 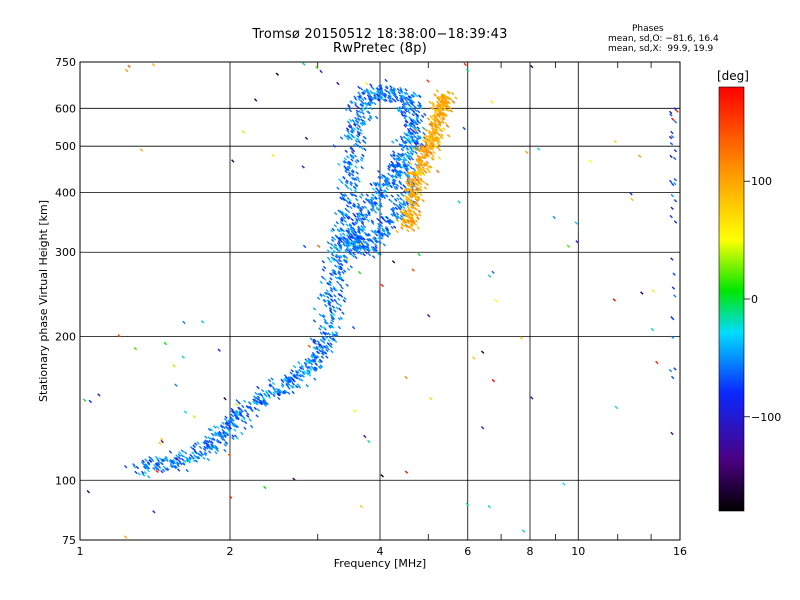 I want to click on x-tick-label: 16, so click(x=680, y=551).